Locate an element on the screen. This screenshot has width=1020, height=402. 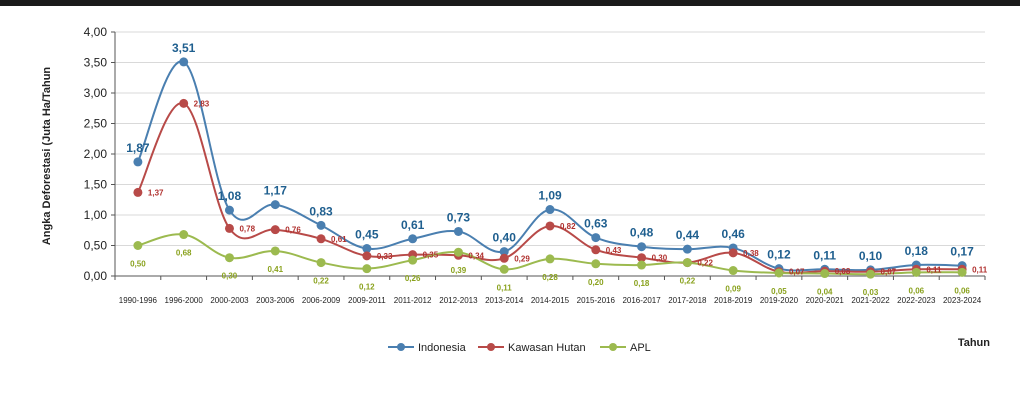
y-tick-label: 4,00 is located at coordinates (96, 32).